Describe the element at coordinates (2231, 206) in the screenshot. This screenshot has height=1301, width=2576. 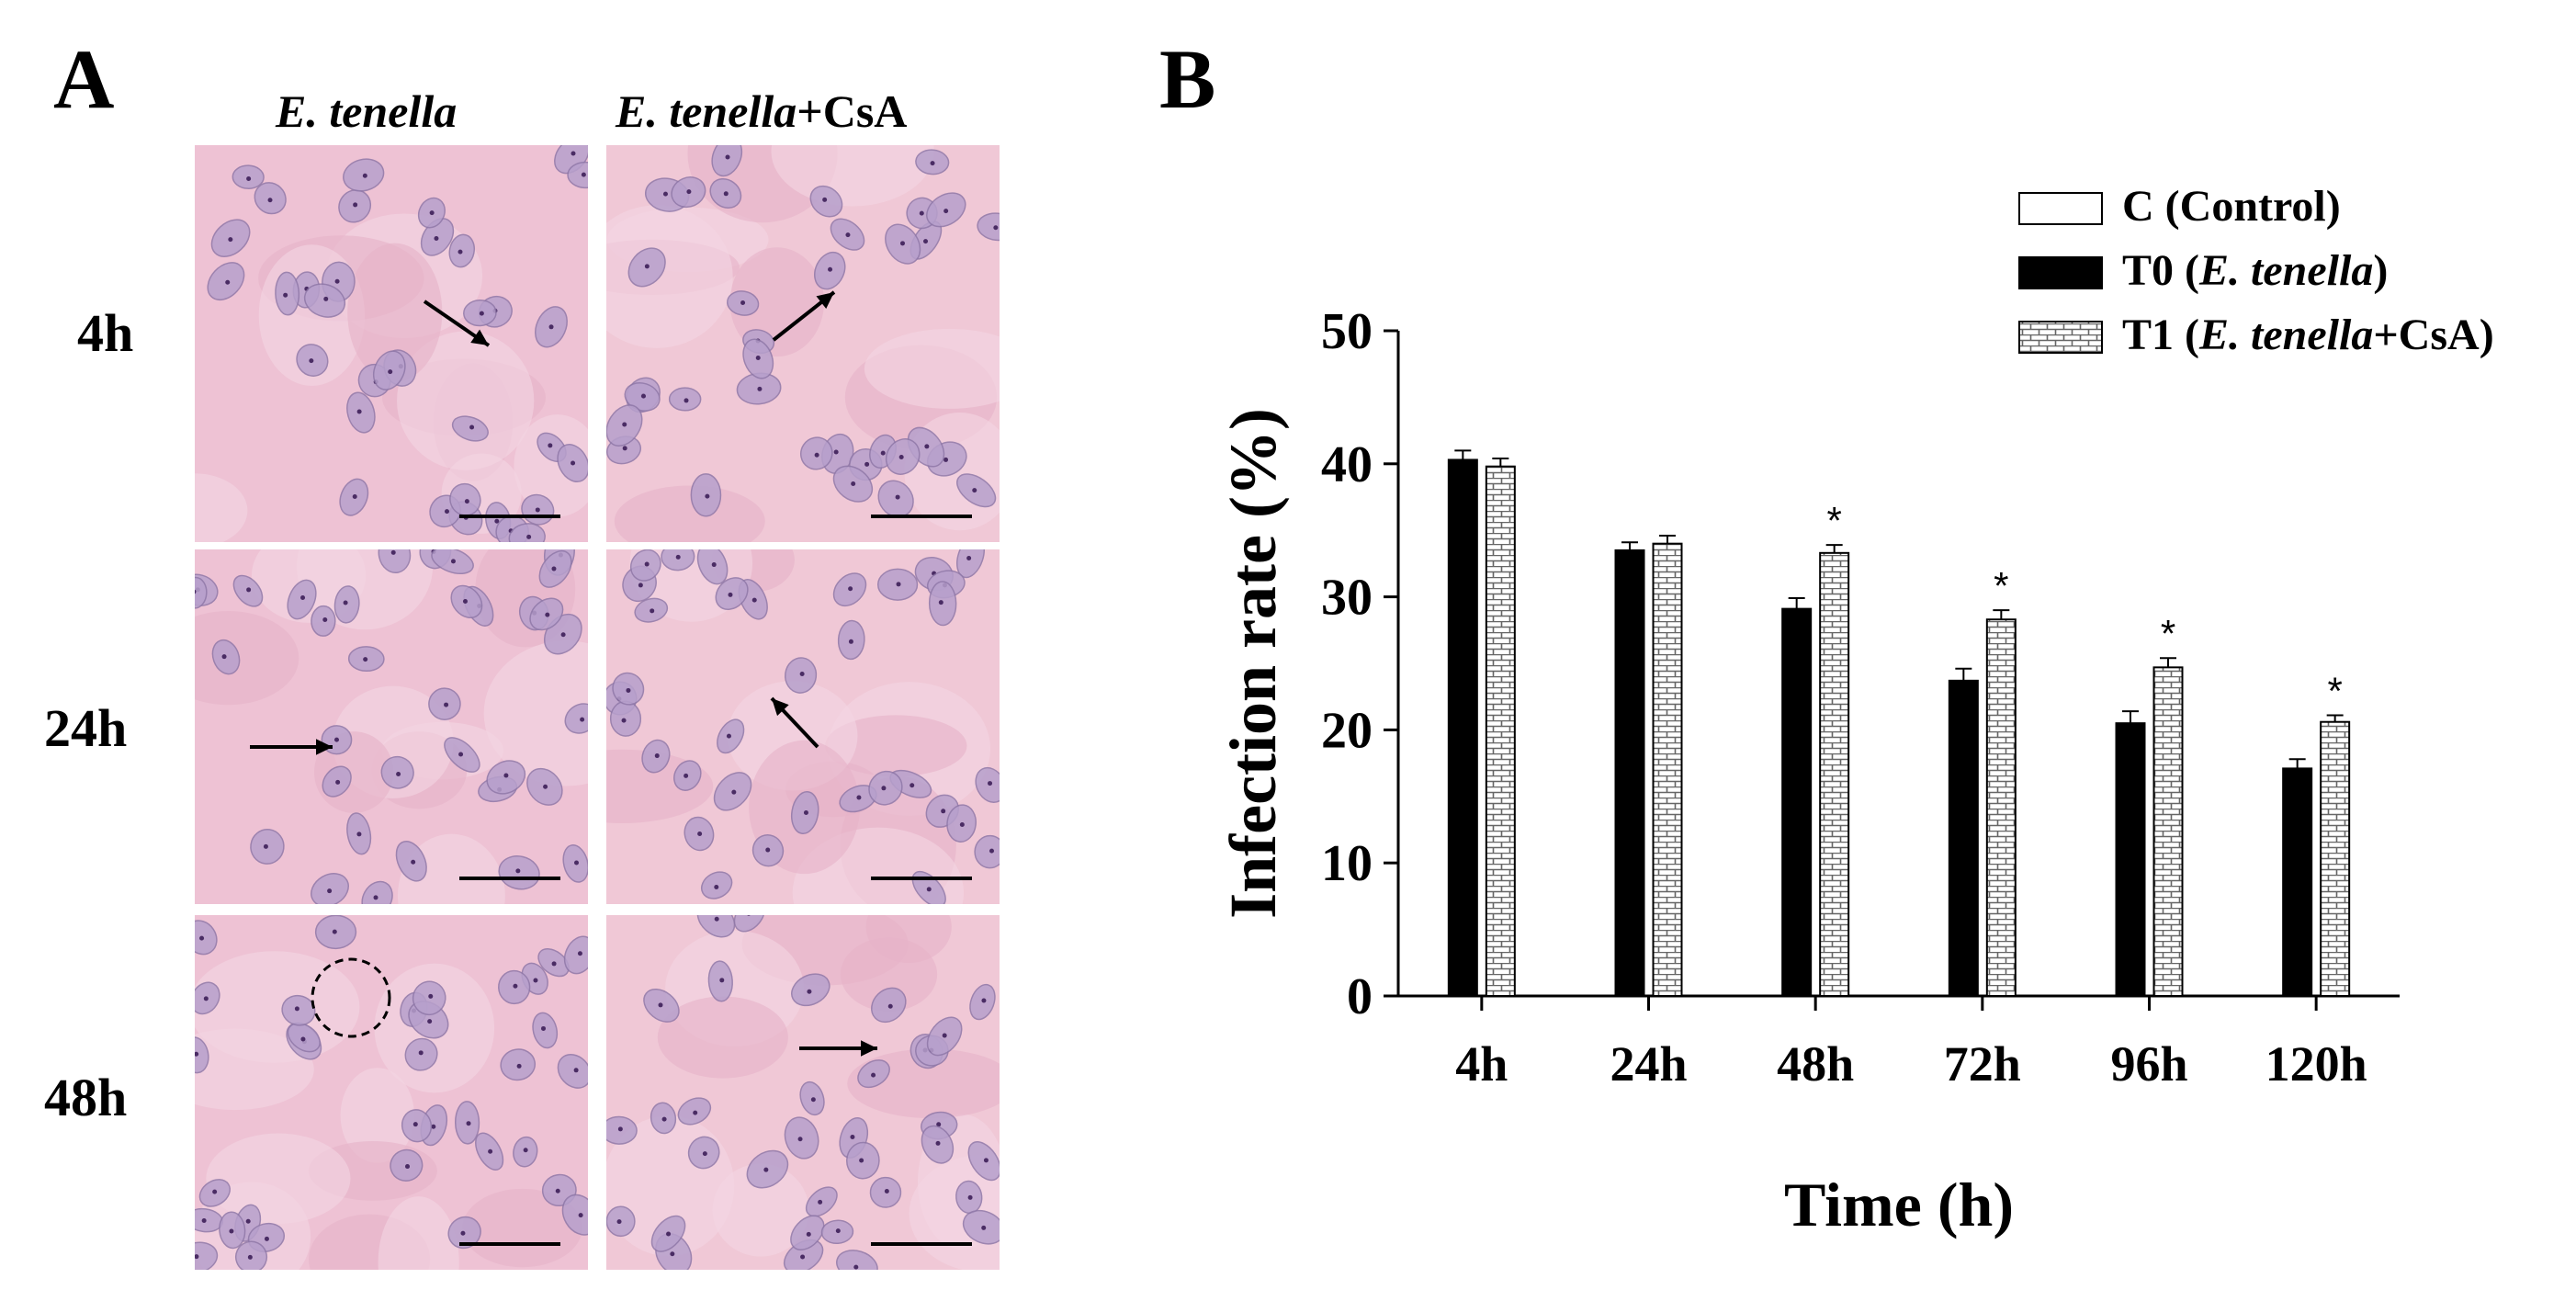
I see `legend-label: C (Control)` at that location.